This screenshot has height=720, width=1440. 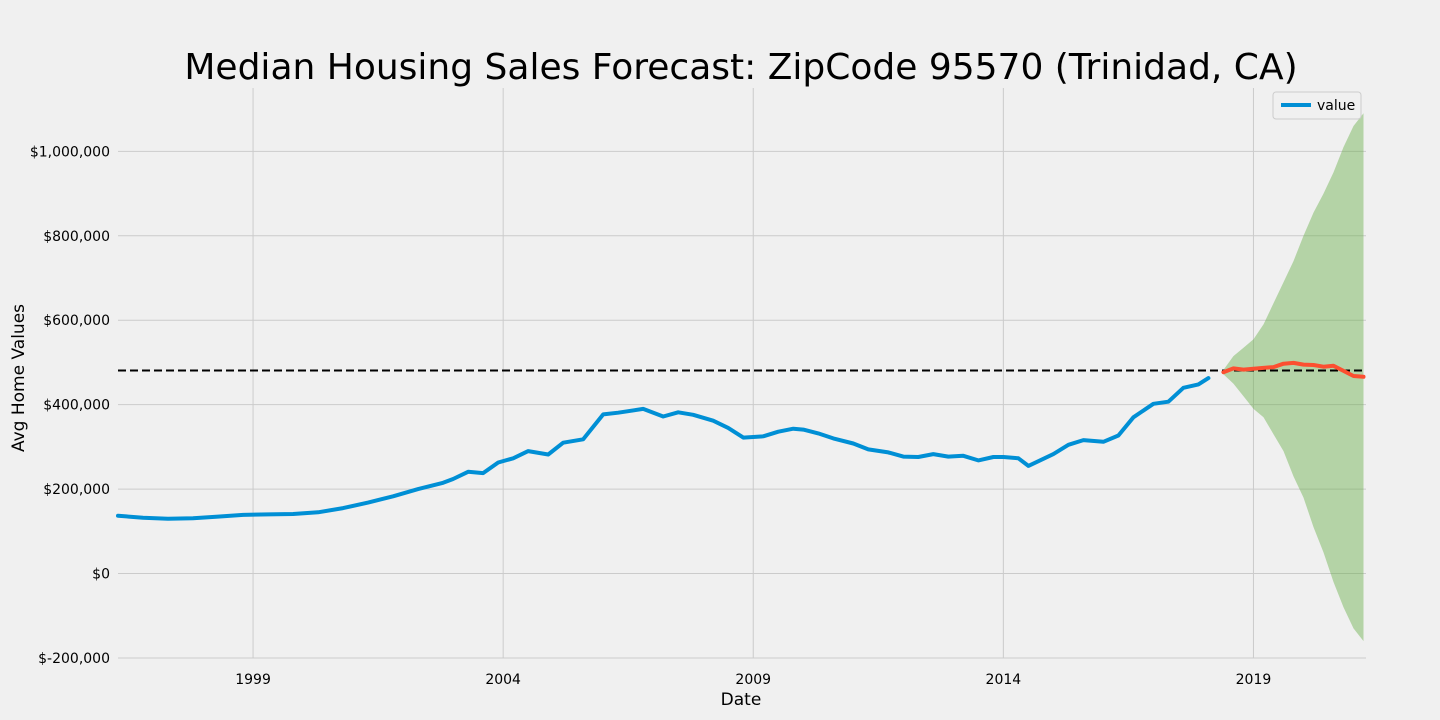 What do you see at coordinates (101, 575) in the screenshot?
I see `y-tick-label: $0` at bounding box center [101, 575].